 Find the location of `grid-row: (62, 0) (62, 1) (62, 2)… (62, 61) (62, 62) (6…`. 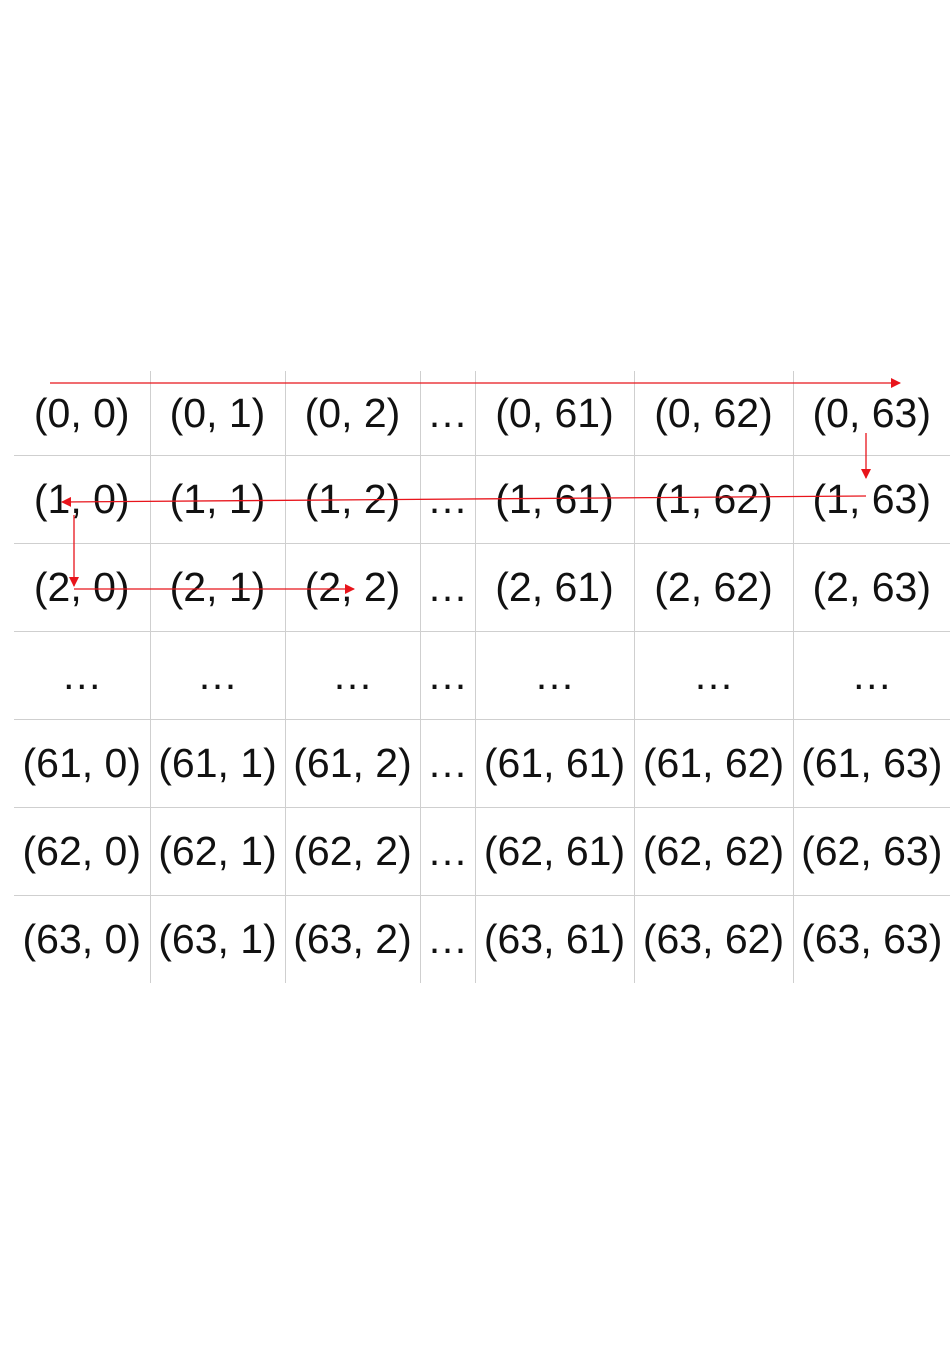

grid-row: (62, 0) (62, 1) (62, 2)… (62, 61) (62, 62) (6… is located at coordinates (482, 851).